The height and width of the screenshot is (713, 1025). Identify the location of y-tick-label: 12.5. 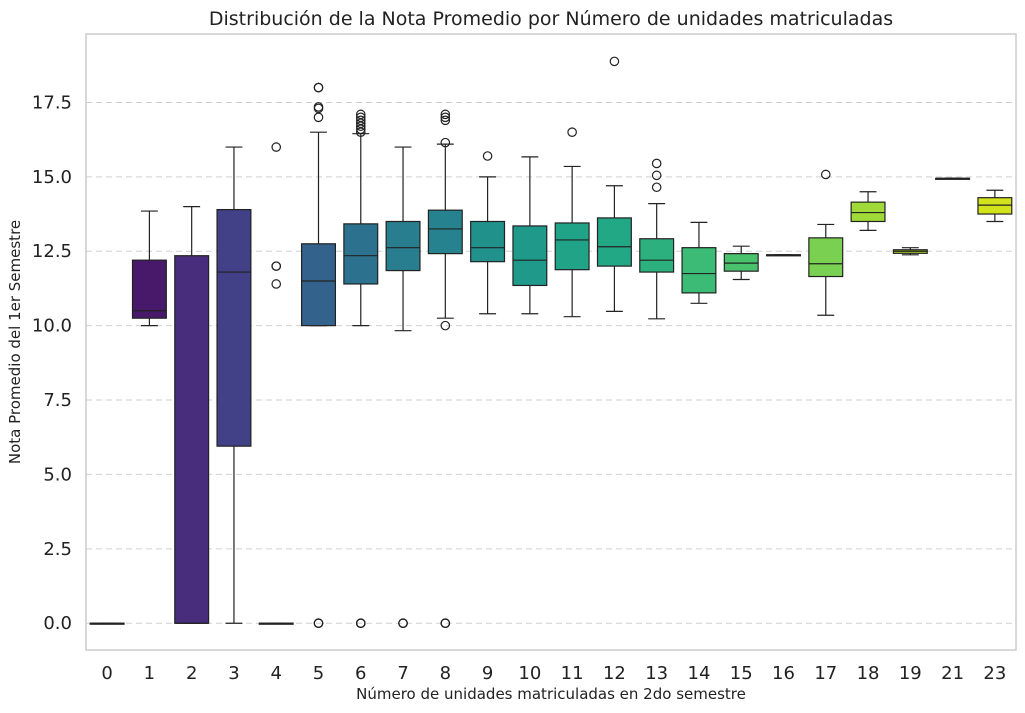
(52, 251).